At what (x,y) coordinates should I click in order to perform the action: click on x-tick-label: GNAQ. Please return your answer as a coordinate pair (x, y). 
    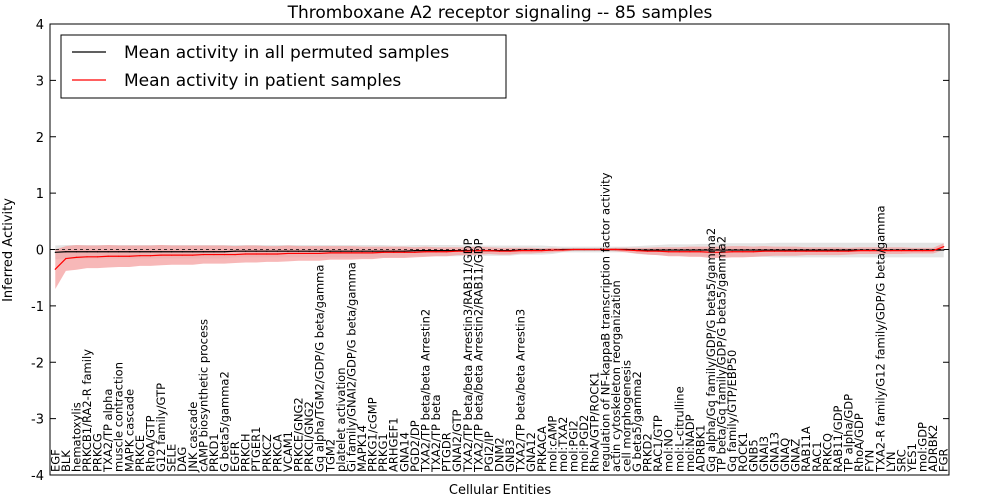
    Looking at the image, I should click on (785, 455).